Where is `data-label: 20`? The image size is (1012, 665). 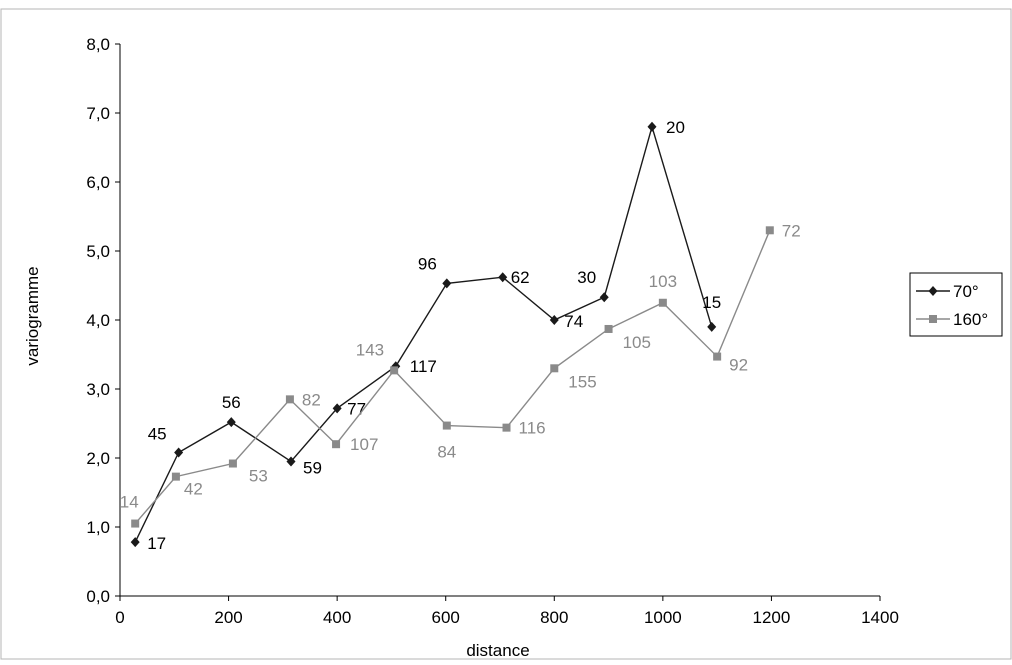
data-label: 20 is located at coordinates (675, 127).